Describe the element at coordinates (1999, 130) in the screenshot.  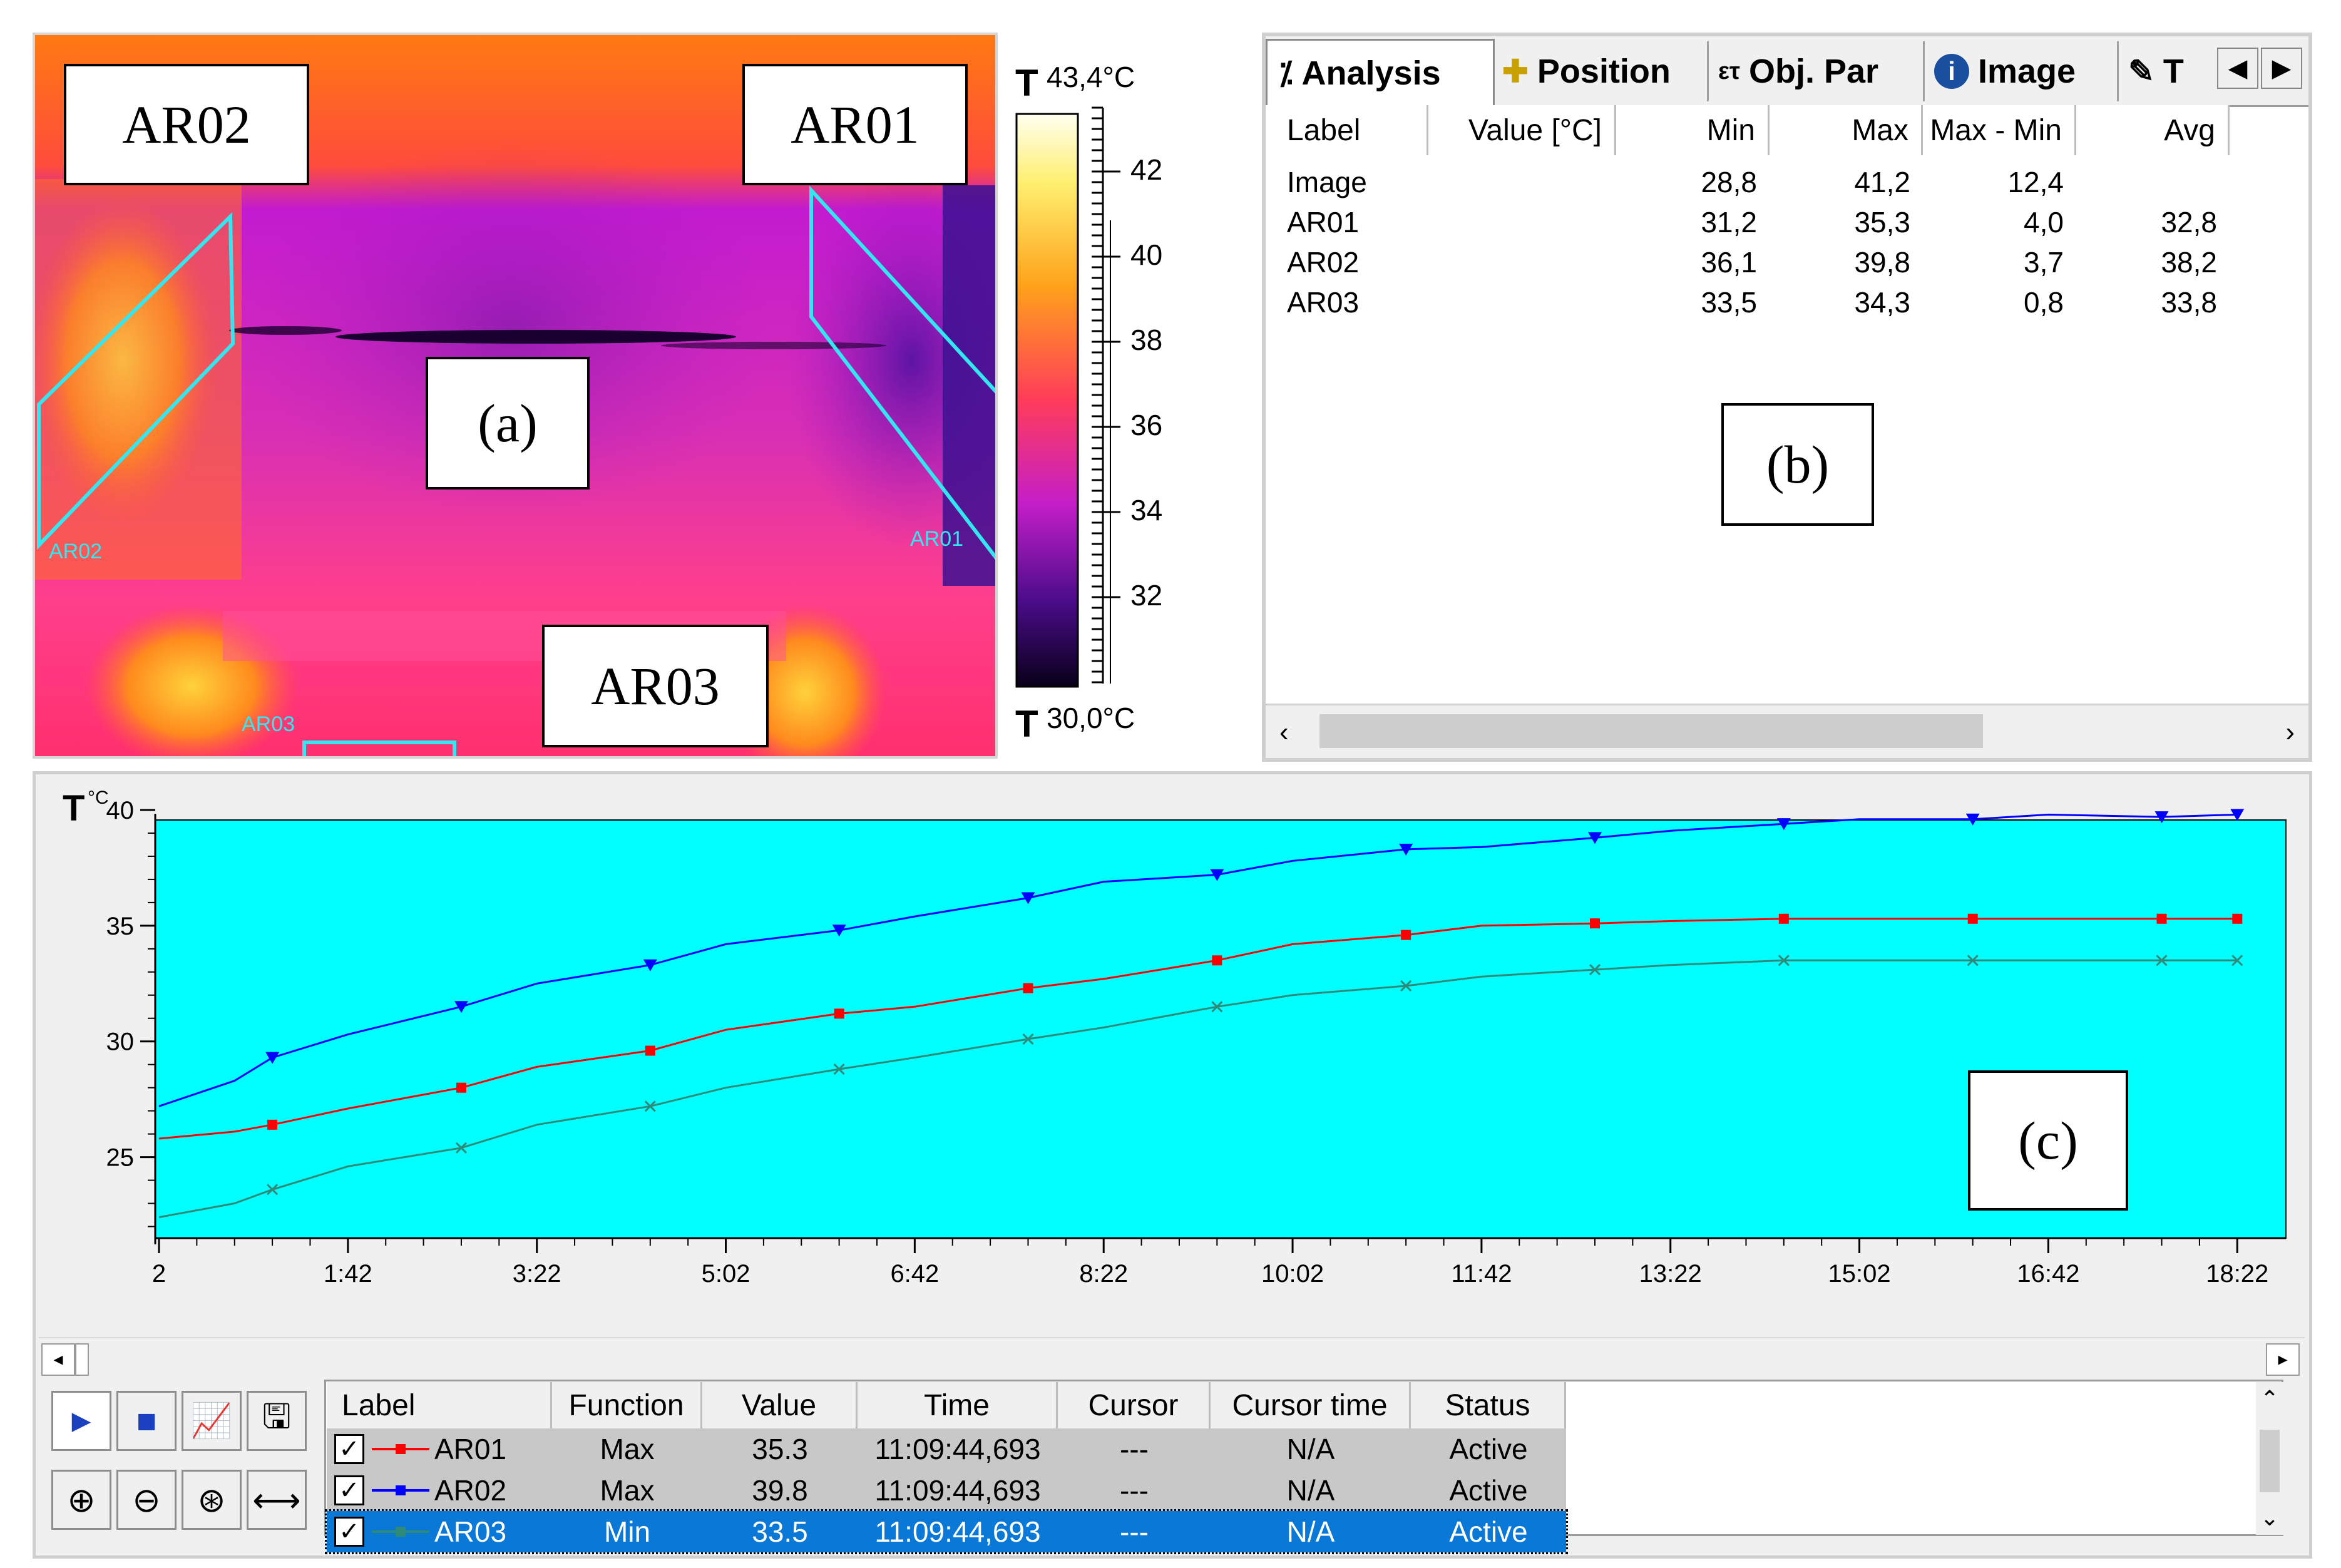
I see `column-header-range: Max - Min` at that location.